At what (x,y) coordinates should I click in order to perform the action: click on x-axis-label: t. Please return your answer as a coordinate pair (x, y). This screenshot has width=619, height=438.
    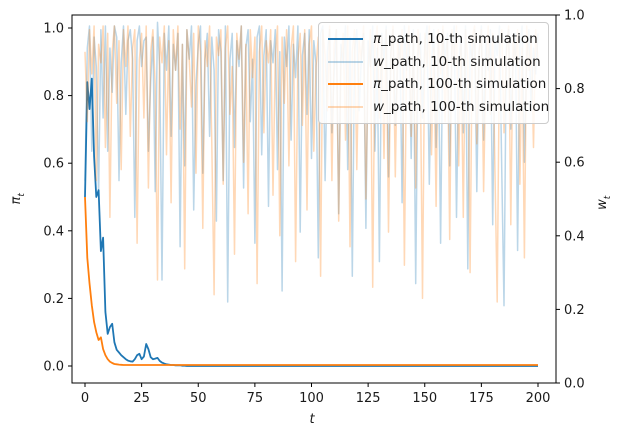
    Looking at the image, I should click on (312, 419).